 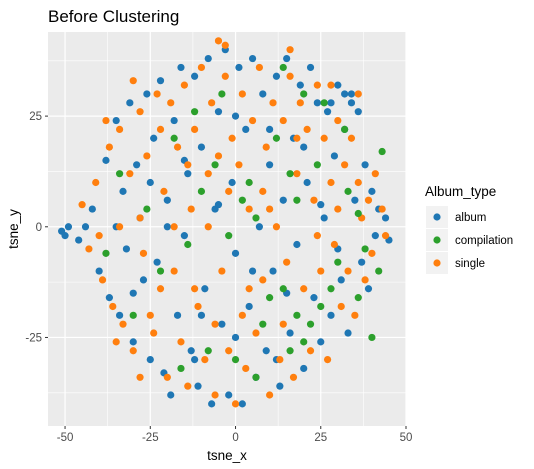 What do you see at coordinates (469, 240) in the screenshot?
I see `legend-entries: album compilation single` at bounding box center [469, 240].